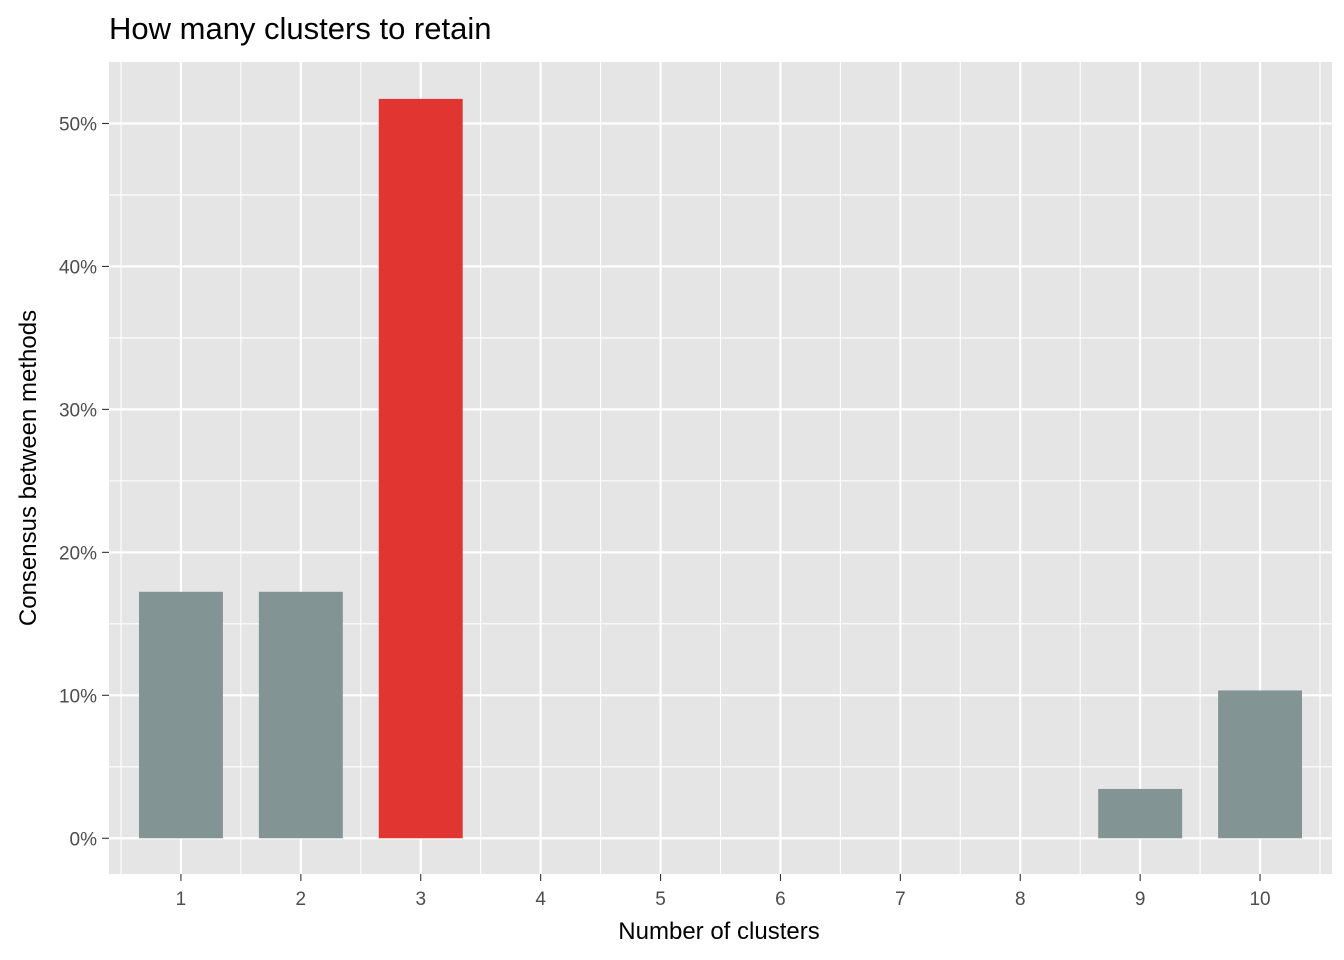  What do you see at coordinates (300, 28) in the screenshot?
I see `chart-title: How many clusters to retain` at bounding box center [300, 28].